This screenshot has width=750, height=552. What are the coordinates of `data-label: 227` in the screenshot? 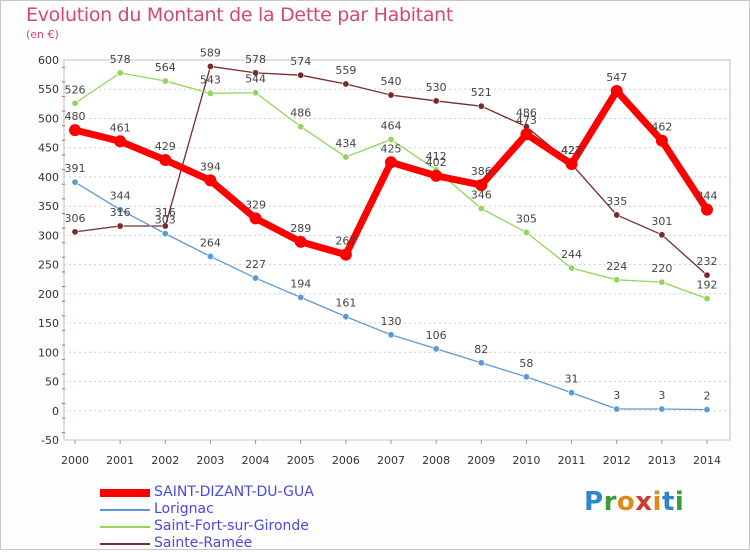 It's located at (255, 264).